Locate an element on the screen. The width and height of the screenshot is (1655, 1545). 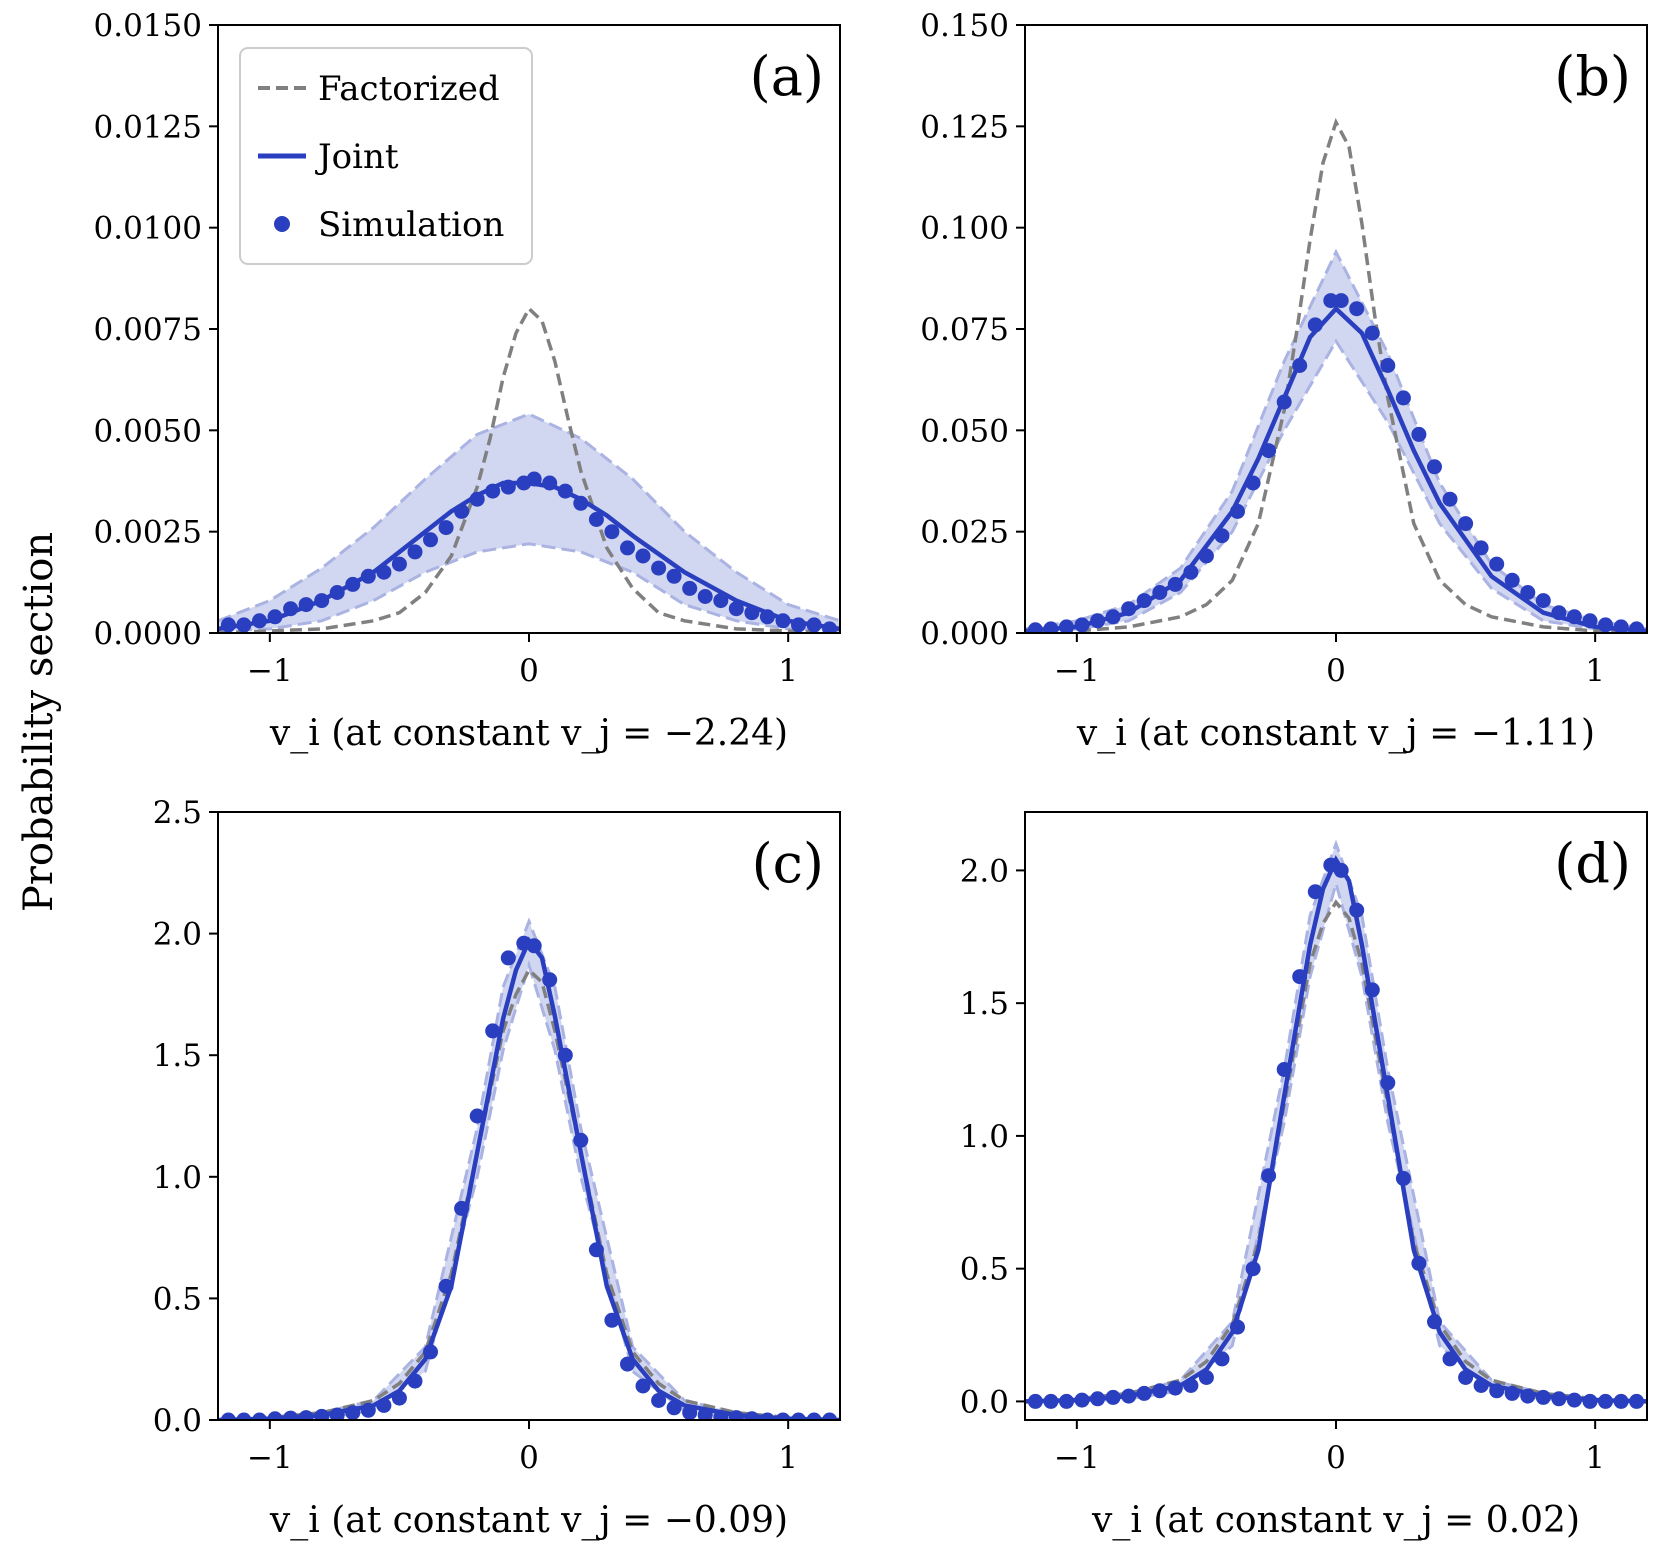
y-tick-label: 0.125 is located at coordinates (964, 127).